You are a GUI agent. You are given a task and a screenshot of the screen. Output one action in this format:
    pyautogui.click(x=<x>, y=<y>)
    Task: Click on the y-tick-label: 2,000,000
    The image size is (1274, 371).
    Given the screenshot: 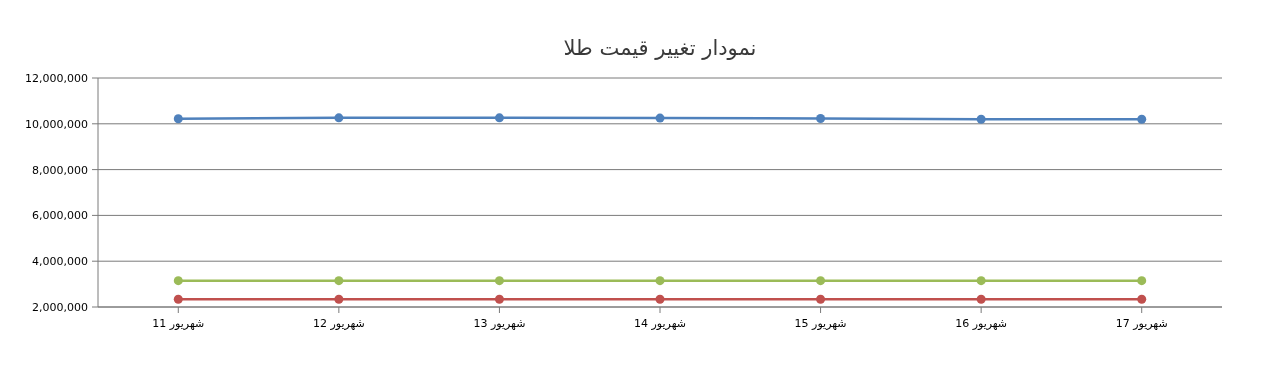 What is the action you would take?
    pyautogui.click(x=60, y=307)
    